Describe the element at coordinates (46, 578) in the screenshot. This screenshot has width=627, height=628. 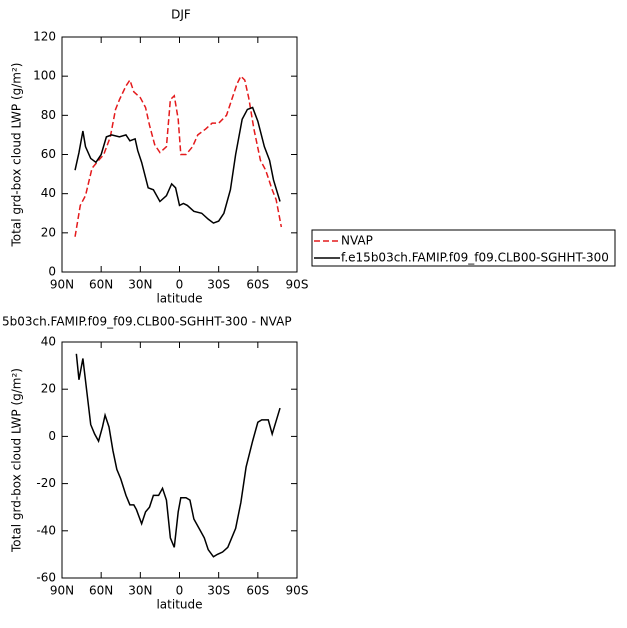
I see `y-tick-label: -60` at that location.